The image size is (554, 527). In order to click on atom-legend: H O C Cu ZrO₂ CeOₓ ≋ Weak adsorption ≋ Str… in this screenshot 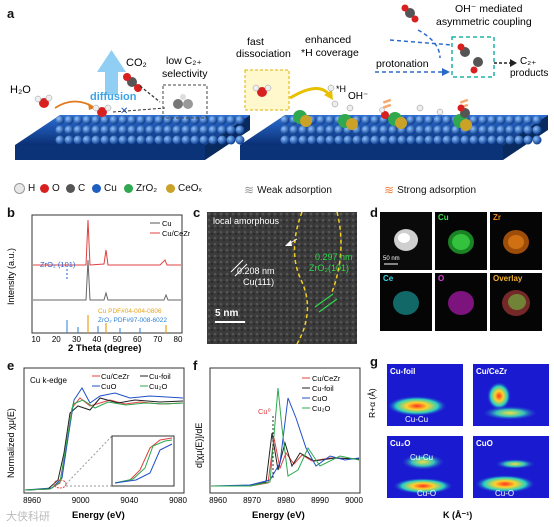, I will do `click(282, 192)`.